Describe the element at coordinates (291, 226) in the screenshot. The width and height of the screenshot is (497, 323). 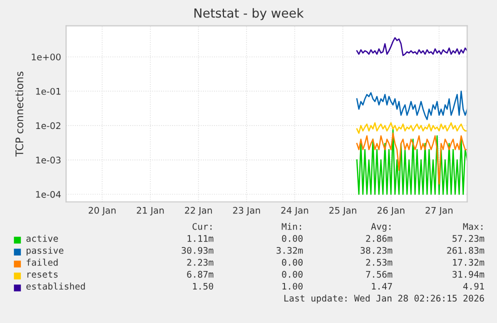
I see `text: Min:` at that location.